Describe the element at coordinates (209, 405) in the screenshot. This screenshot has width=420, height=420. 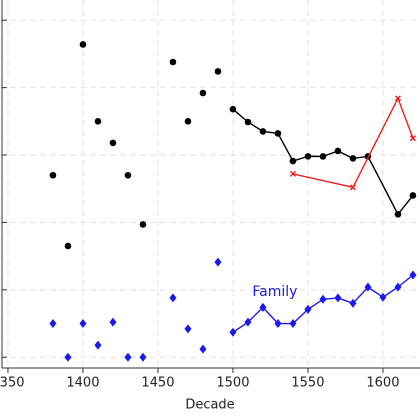
I see `x-axis-label: Decade` at that location.